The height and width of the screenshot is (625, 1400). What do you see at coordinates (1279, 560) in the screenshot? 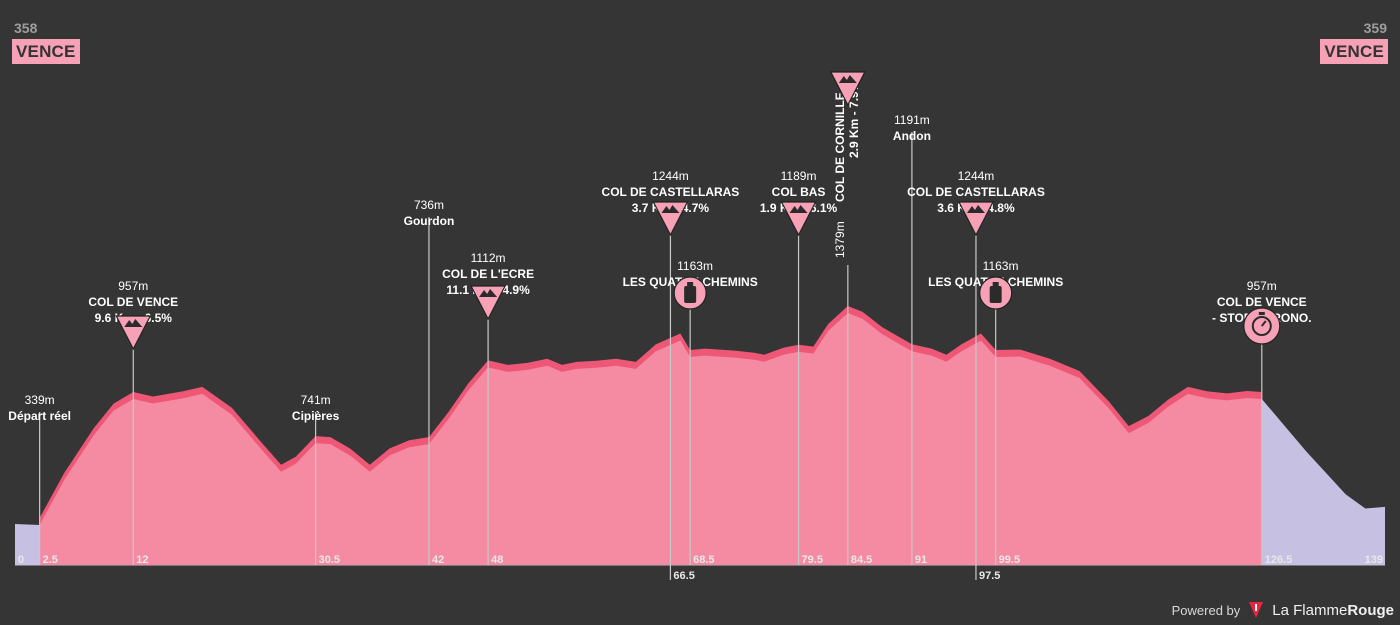
I see `km-marker-label: 126.5` at bounding box center [1279, 560].